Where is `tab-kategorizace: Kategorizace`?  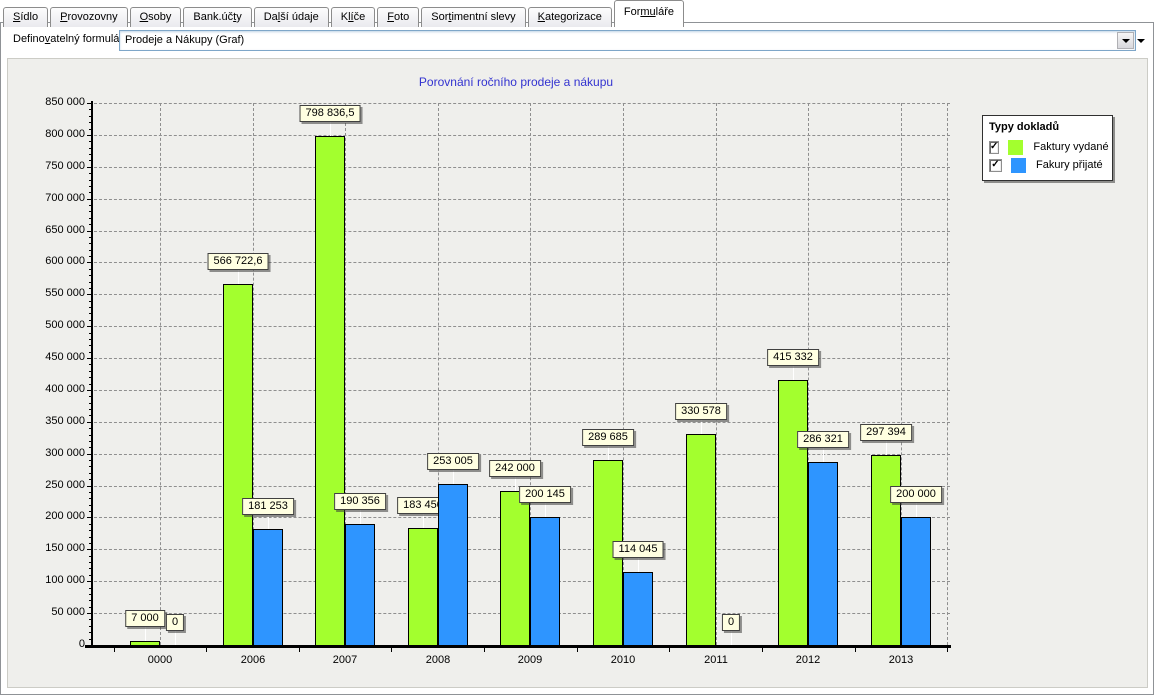
tab-kategorizace: Kategorizace is located at coordinates (569, 17).